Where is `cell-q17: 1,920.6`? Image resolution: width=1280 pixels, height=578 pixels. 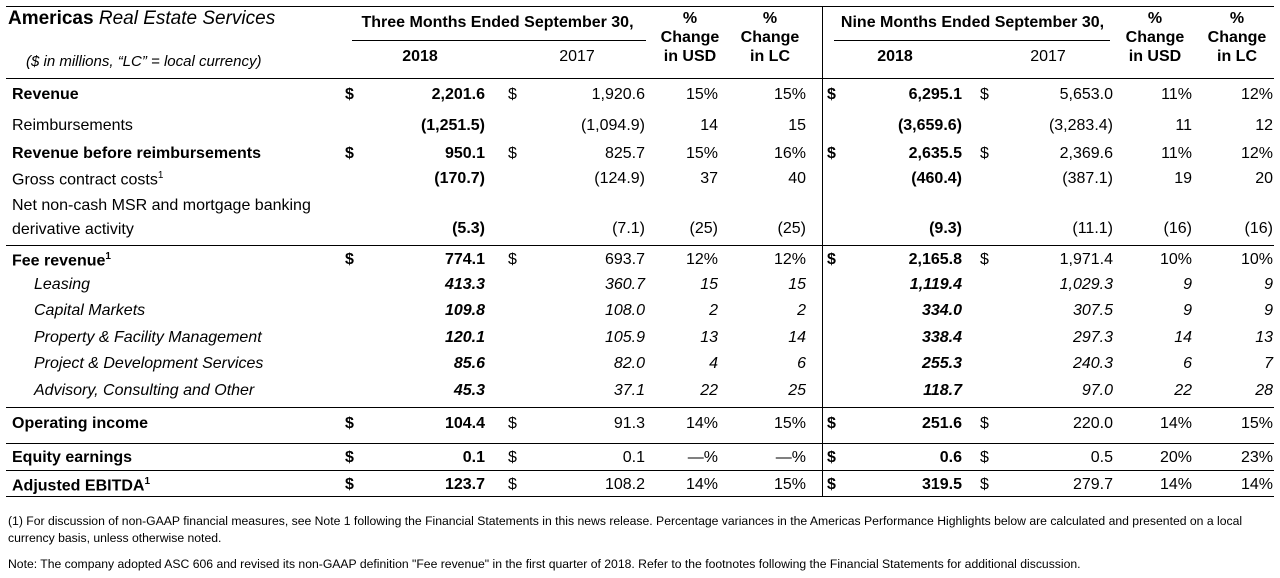
cell-q17: 1,920.6 is located at coordinates (618, 94).